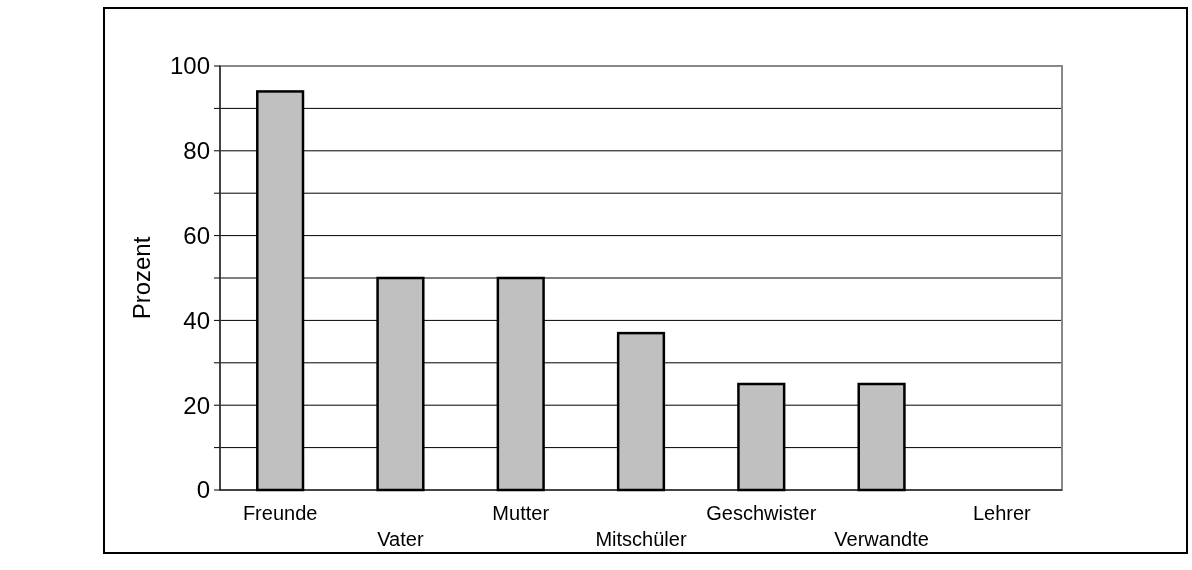  Describe the element at coordinates (196, 235) in the screenshot. I see `y-tick-label: 60` at that location.